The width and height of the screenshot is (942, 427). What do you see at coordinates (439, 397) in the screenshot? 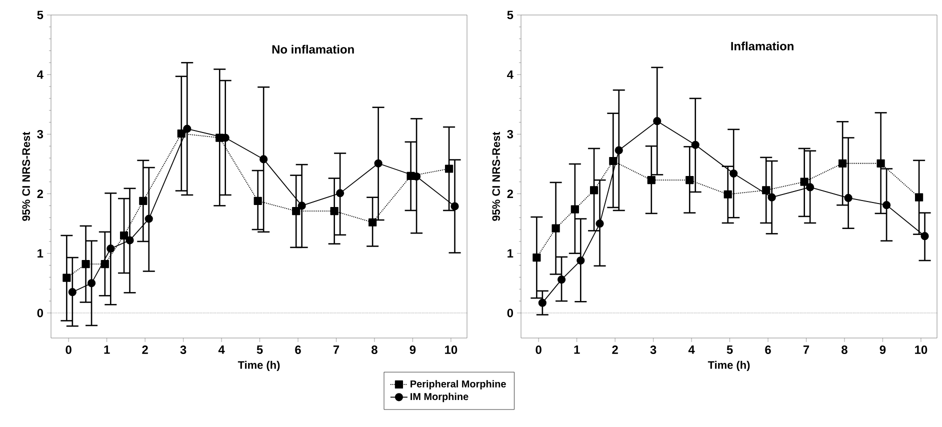
I see `legend-label: IM Morphine` at bounding box center [439, 397].